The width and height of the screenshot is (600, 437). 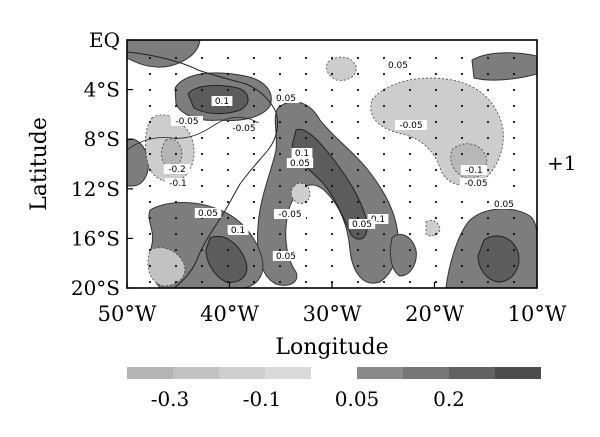 What do you see at coordinates (202, 170) in the screenshot?
I see `coastline` at bounding box center [202, 170].